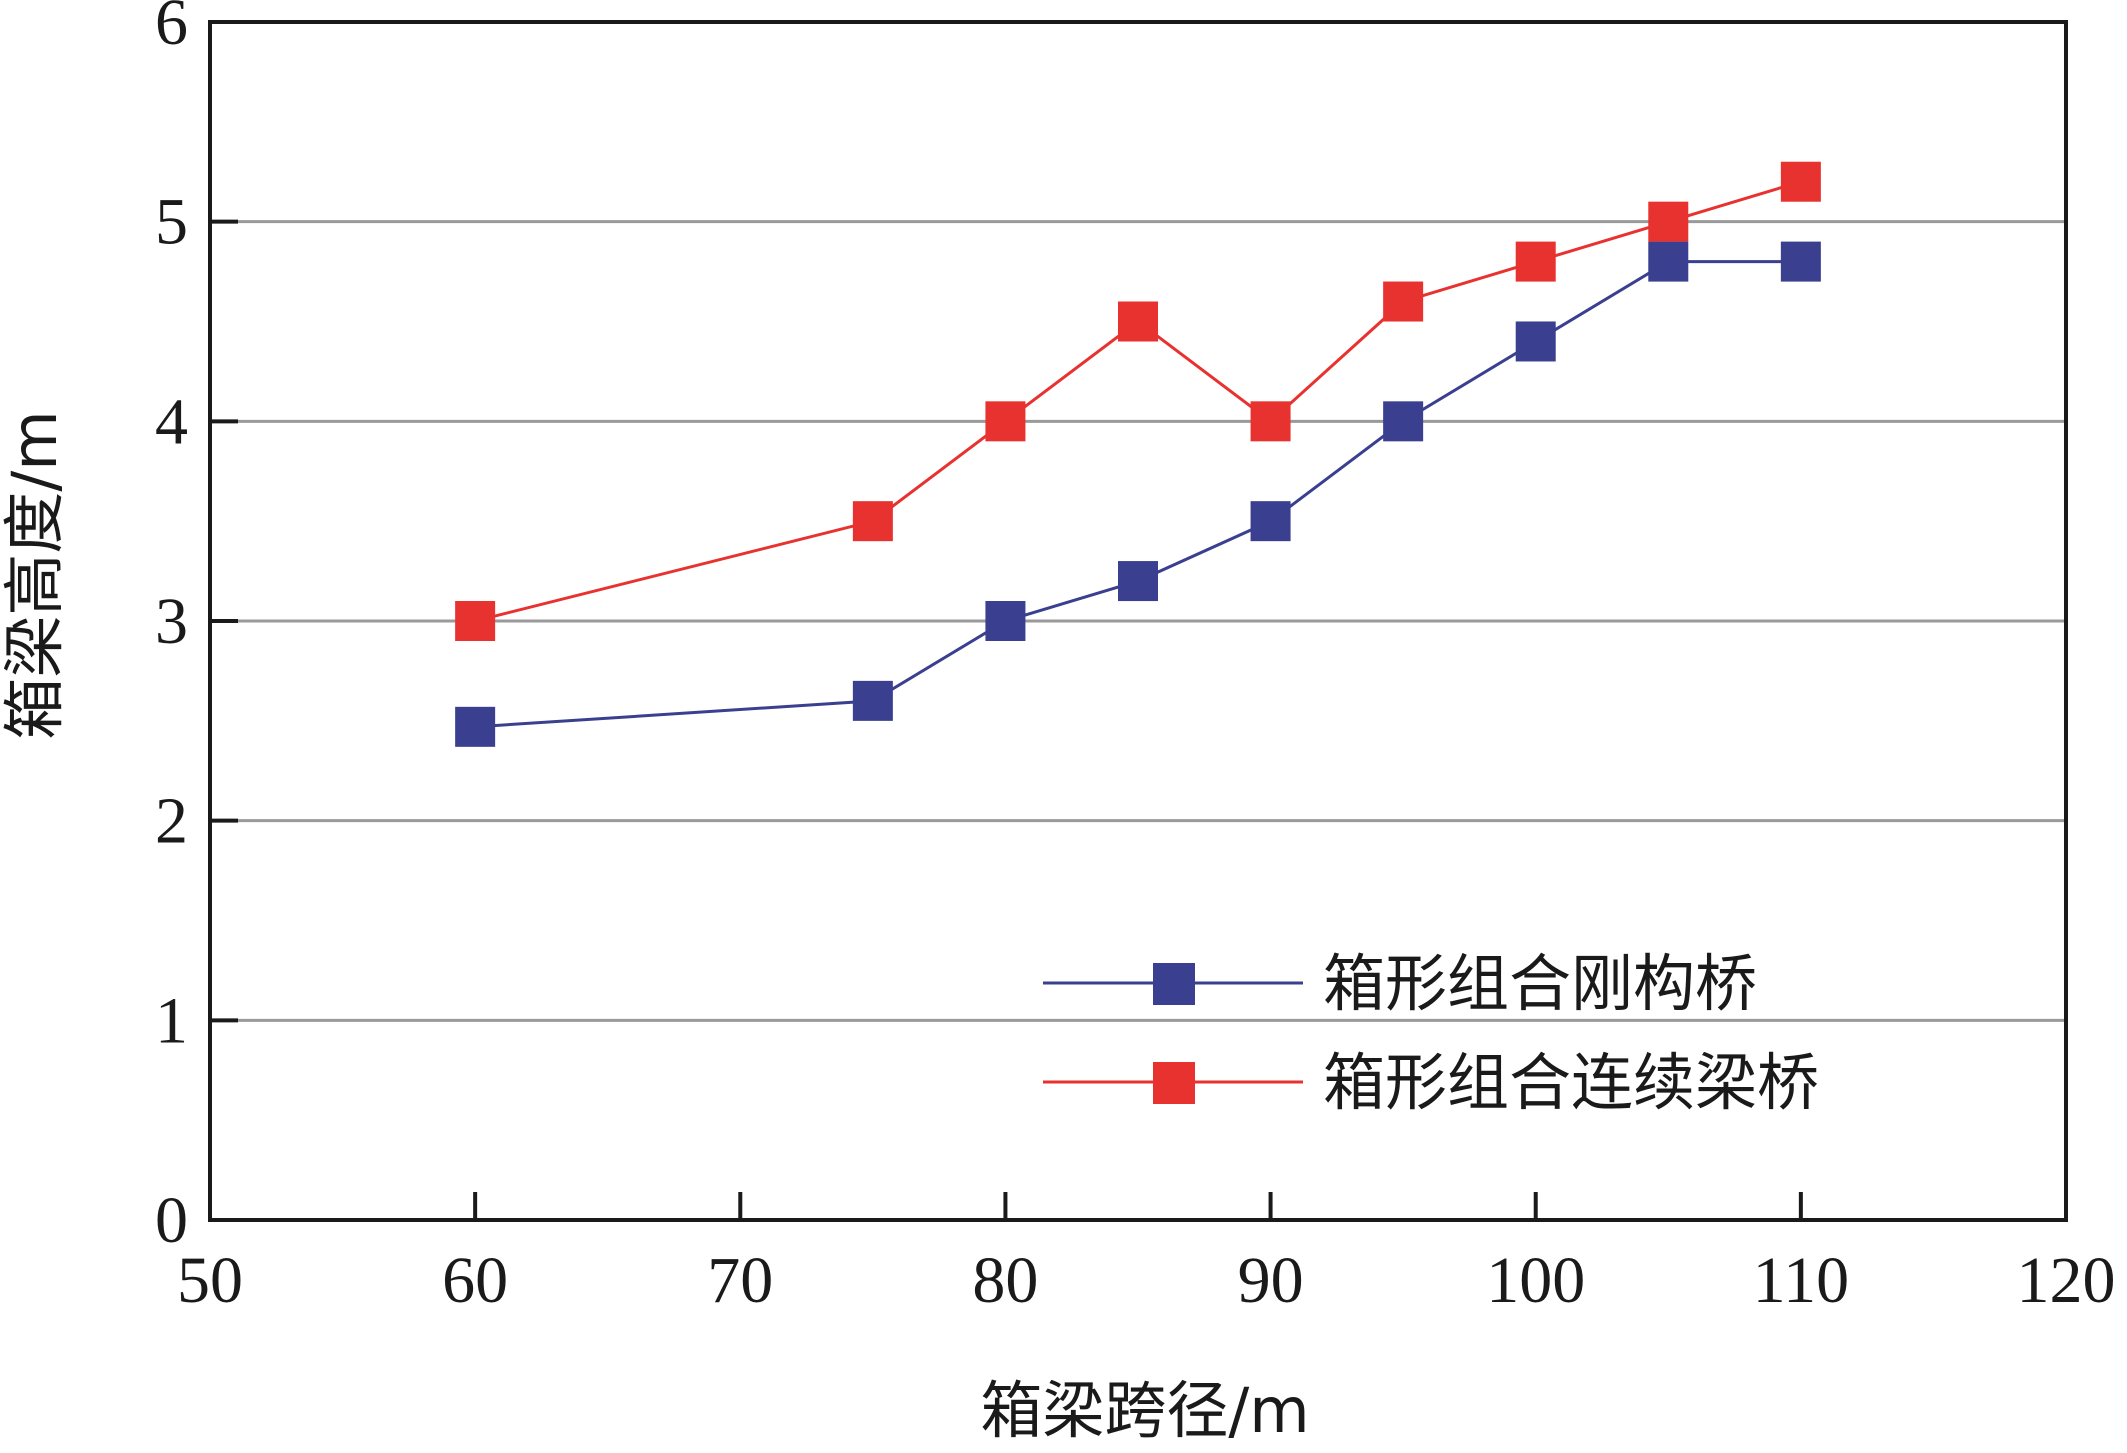 The image size is (2127, 1453). I want to click on x-tick-label: 80, so click(1005, 1280).